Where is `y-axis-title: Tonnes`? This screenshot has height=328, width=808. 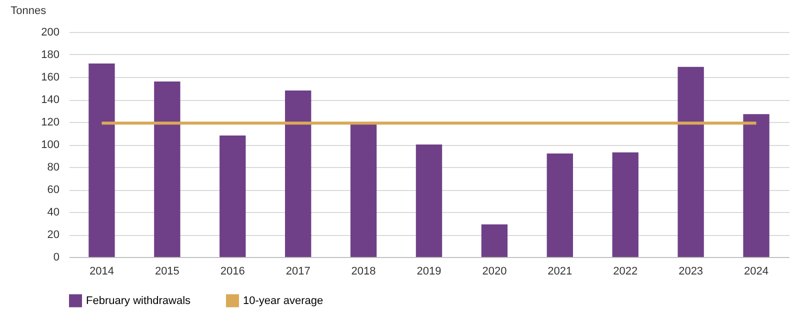
y-axis-title: Tonnes is located at coordinates (28, 11).